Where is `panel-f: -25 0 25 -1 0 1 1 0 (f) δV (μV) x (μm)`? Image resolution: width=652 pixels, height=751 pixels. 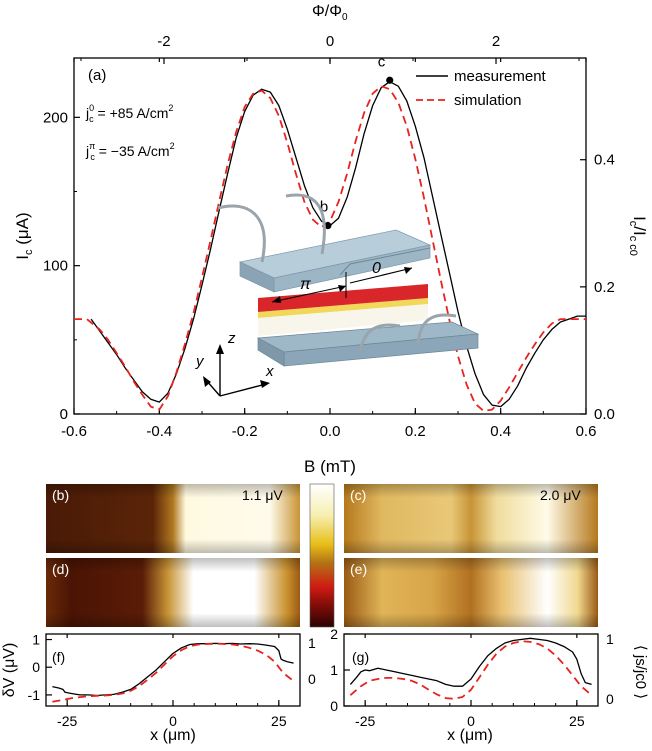
panel-f: -25 0 25 -1 0 1 1 0 (f) δV (μV) x (μm) is located at coordinates (158, 688).